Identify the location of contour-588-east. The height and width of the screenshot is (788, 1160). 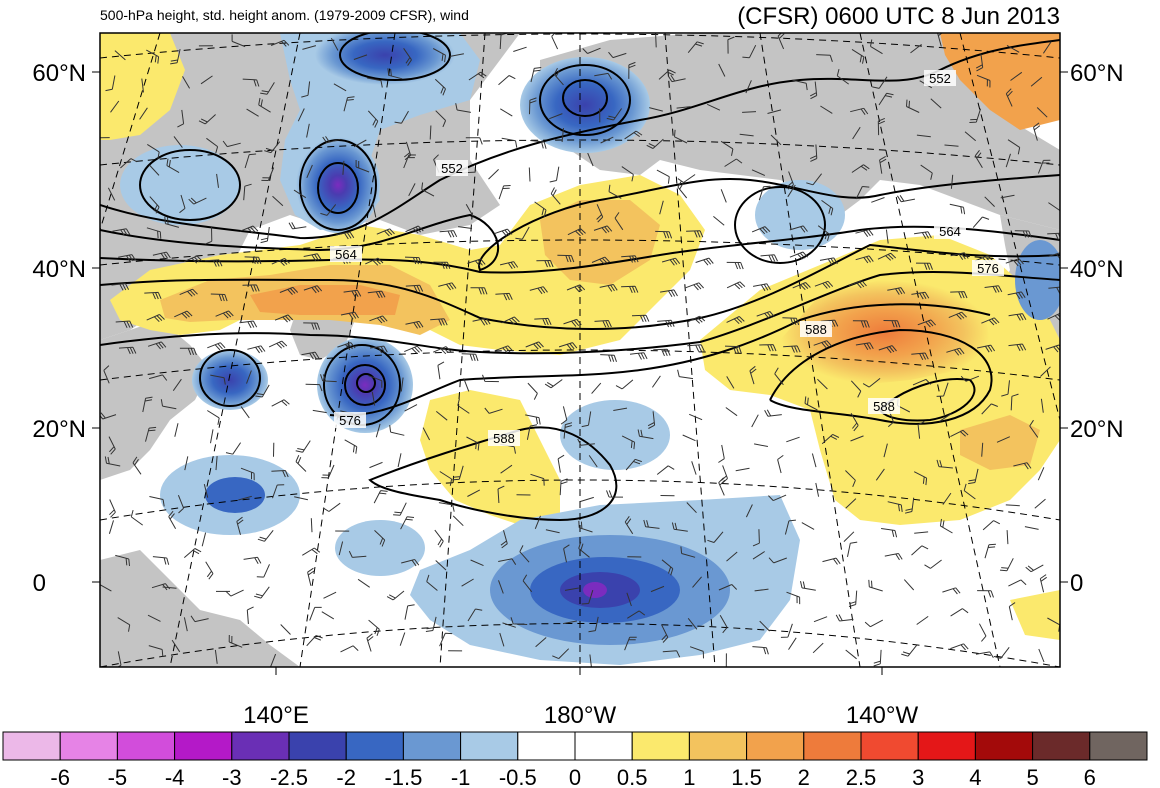
(881, 376).